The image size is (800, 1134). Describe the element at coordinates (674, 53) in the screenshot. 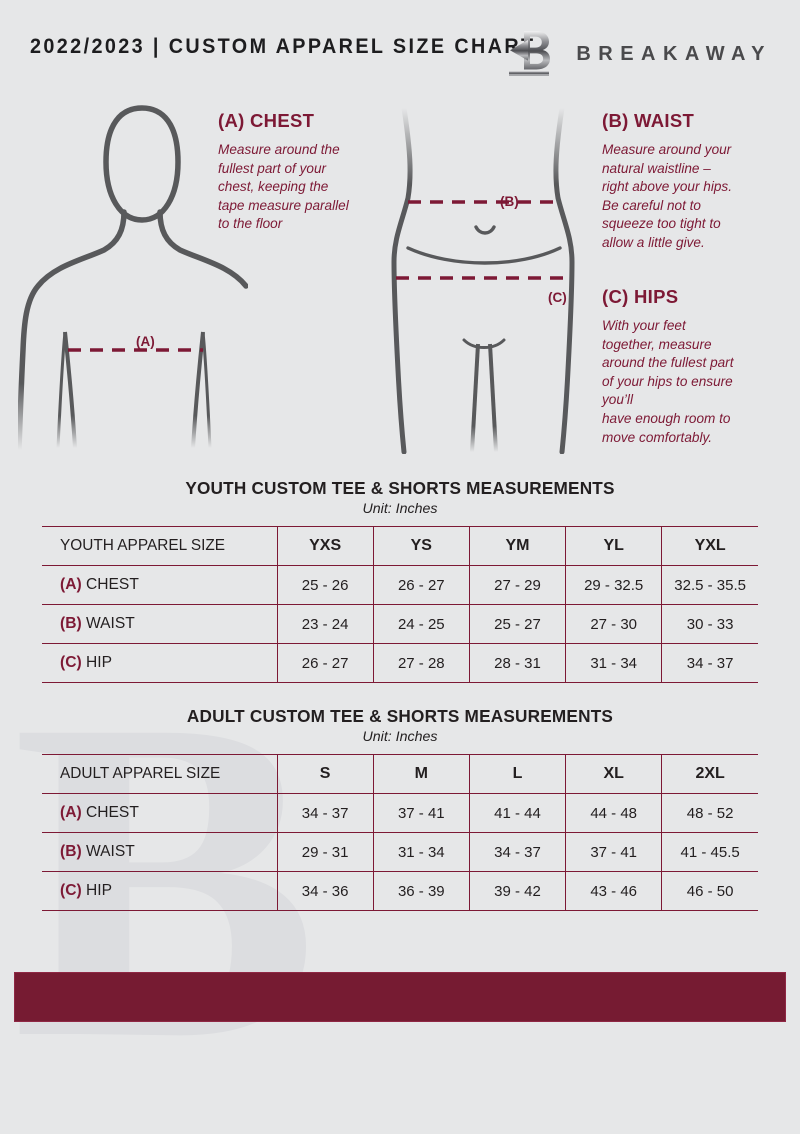

I see `brand-name: BREAKAWAY` at that location.